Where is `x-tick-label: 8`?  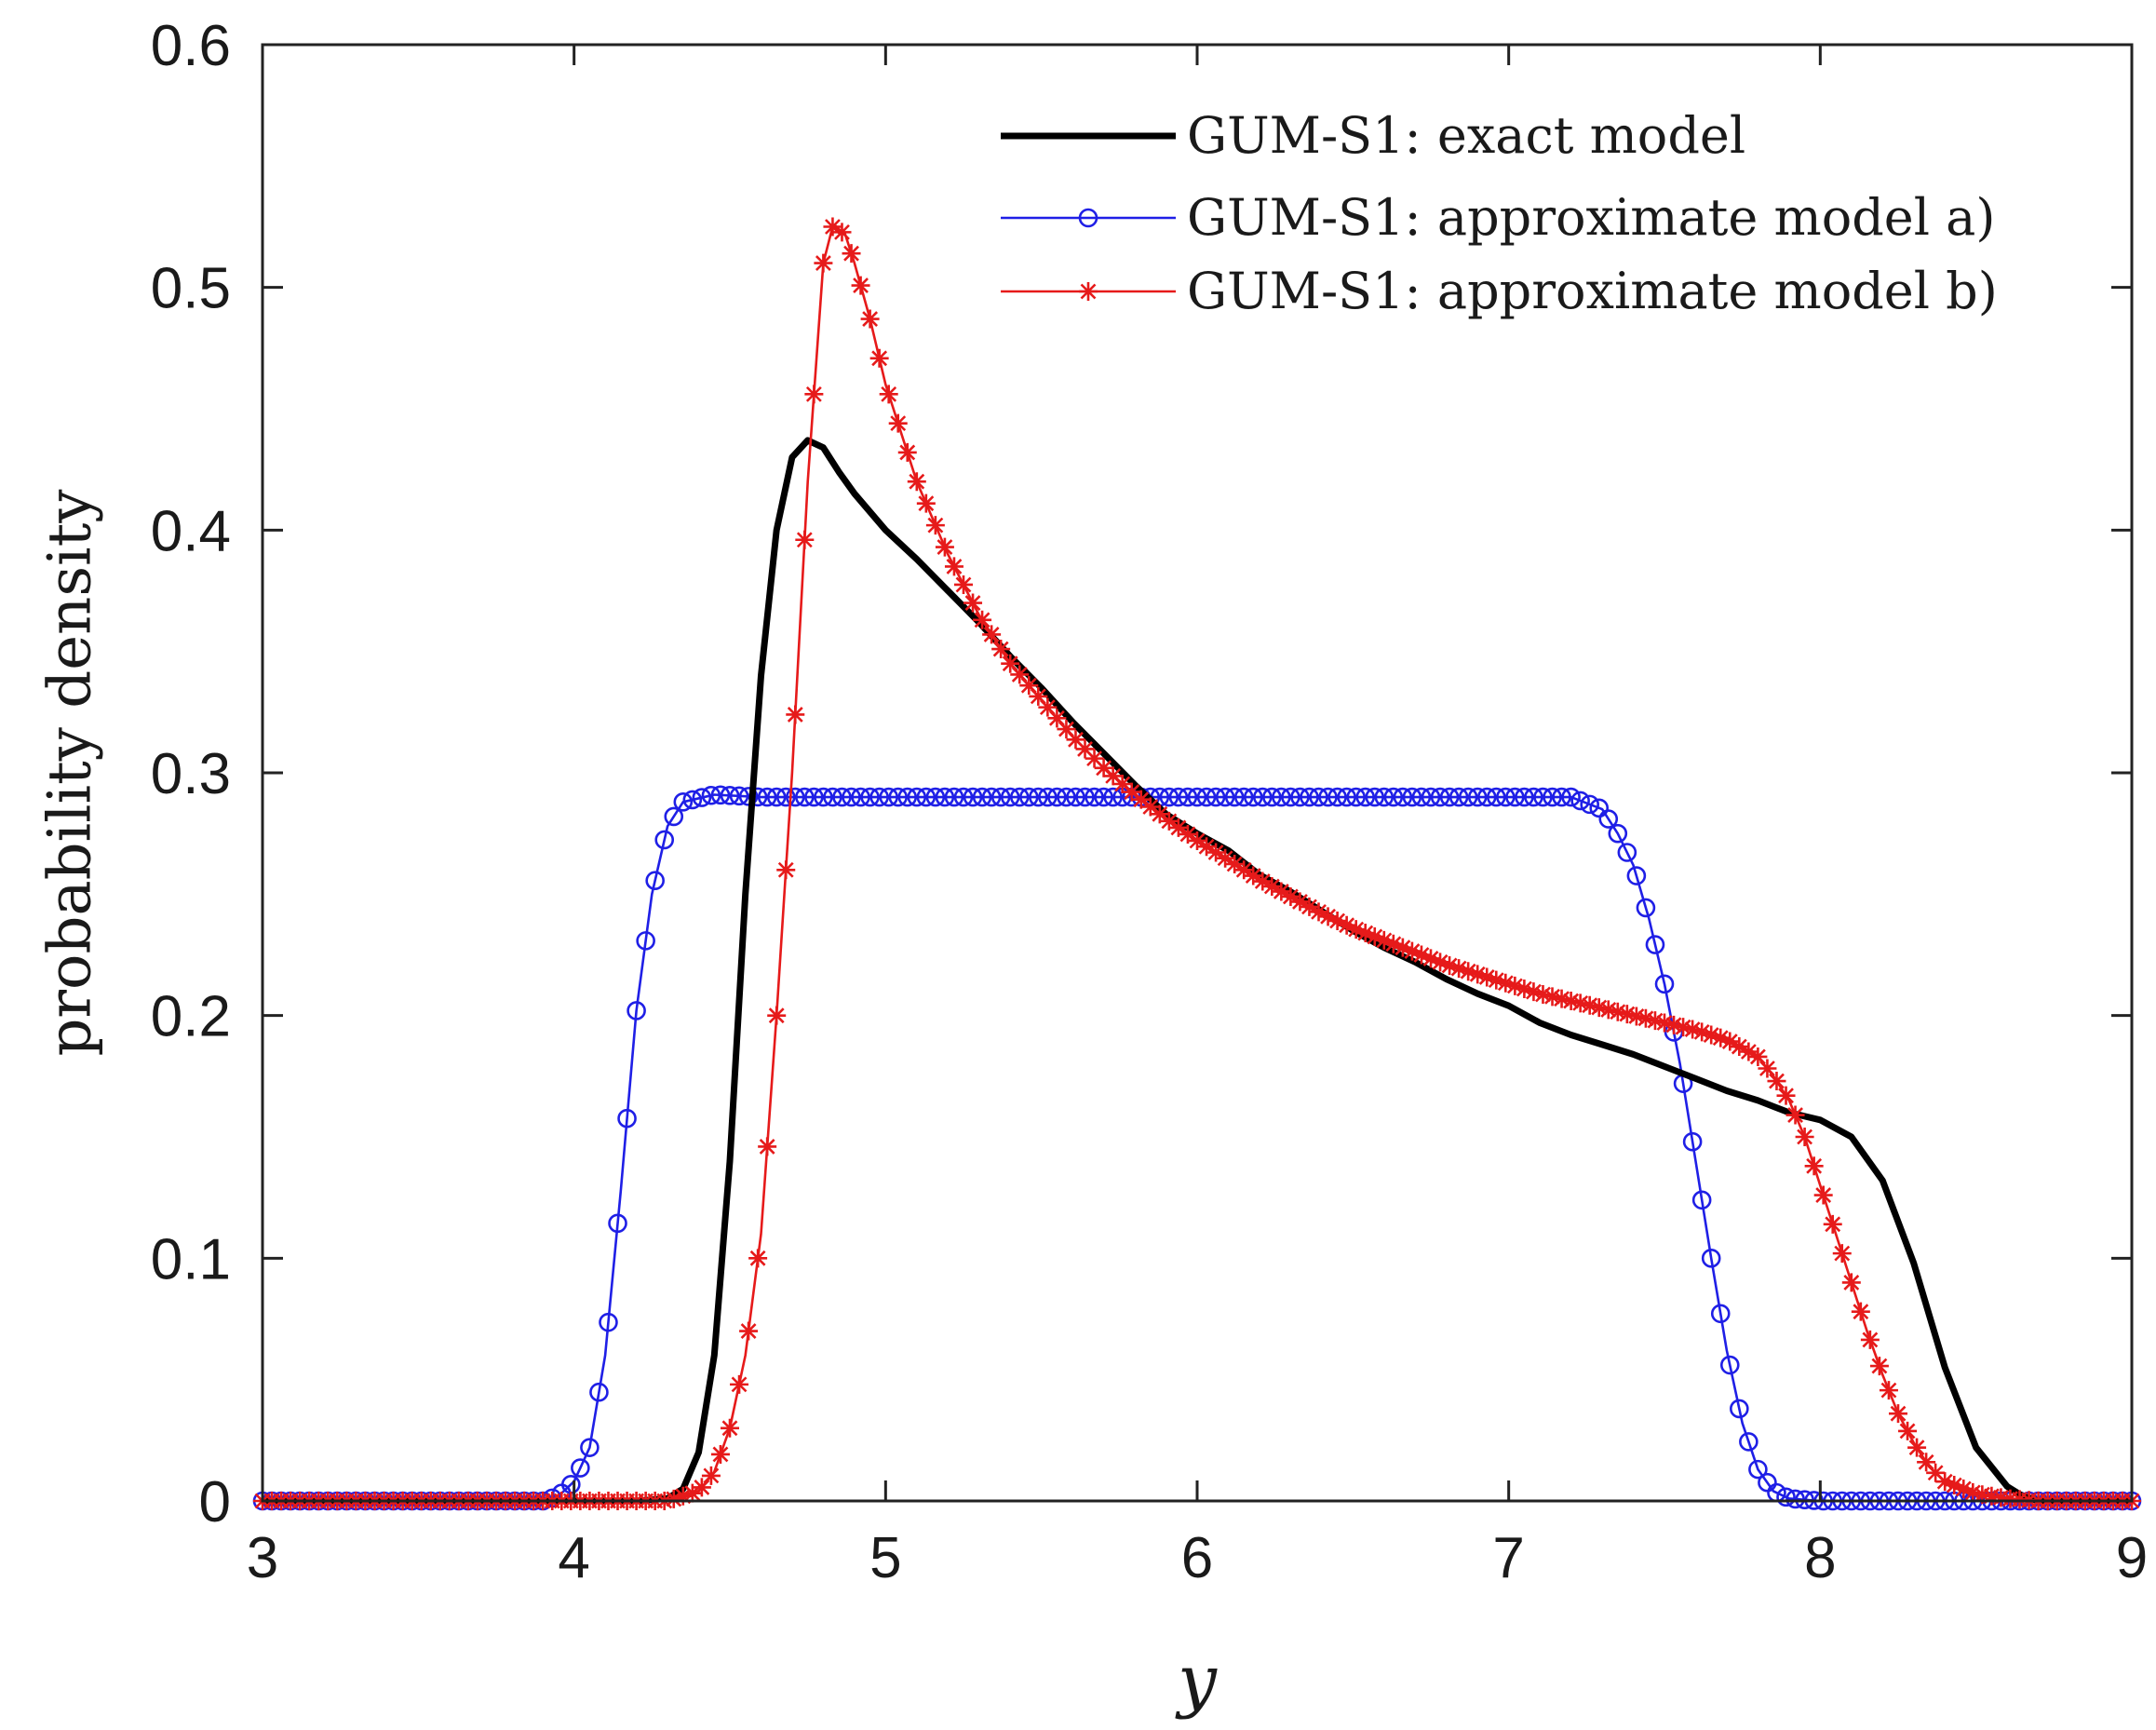
x-tick-label: 8 is located at coordinates (1820, 1558).